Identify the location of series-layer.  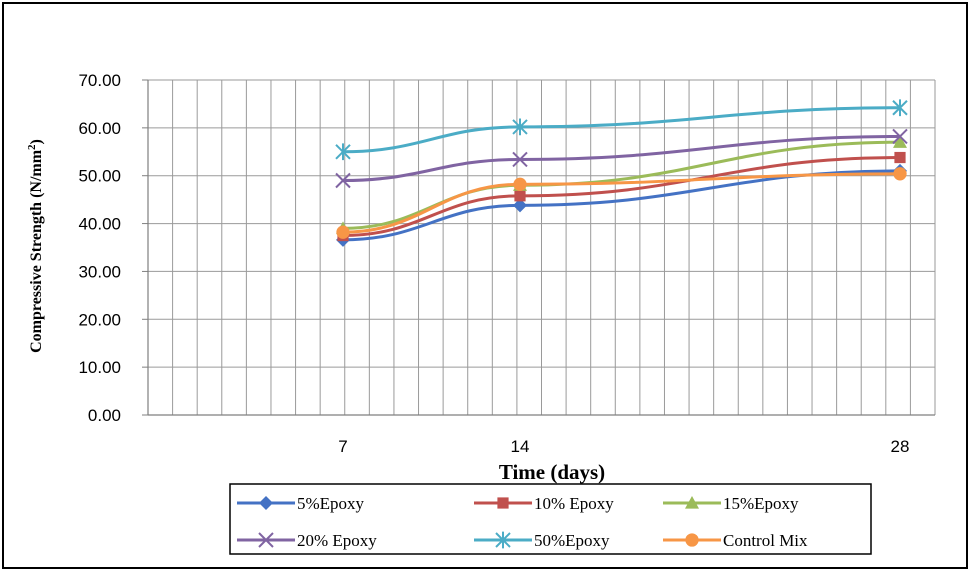
(621, 174).